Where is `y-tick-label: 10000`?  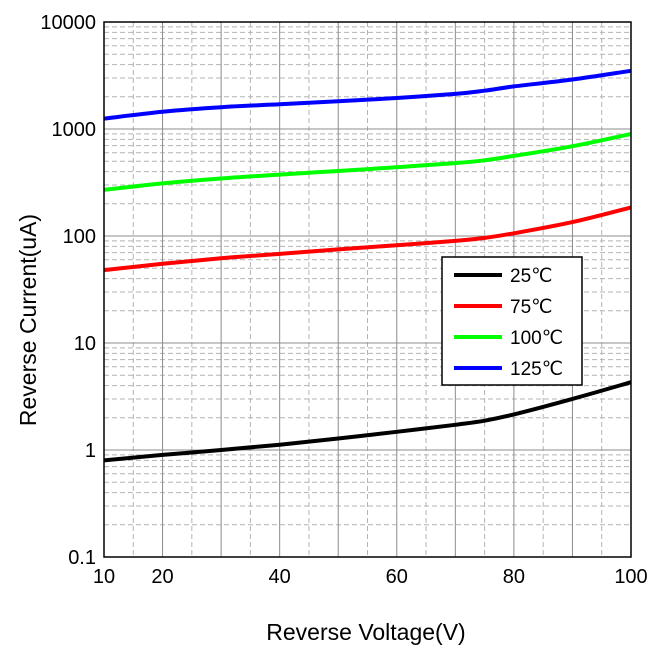
y-tick-label: 10000 is located at coordinates (68, 23).